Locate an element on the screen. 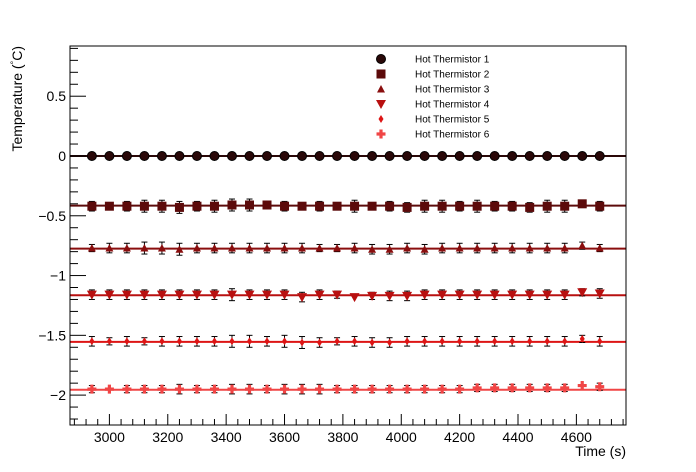  y-axis-title-prefix: Temperature ( is located at coordinates (17, 107).